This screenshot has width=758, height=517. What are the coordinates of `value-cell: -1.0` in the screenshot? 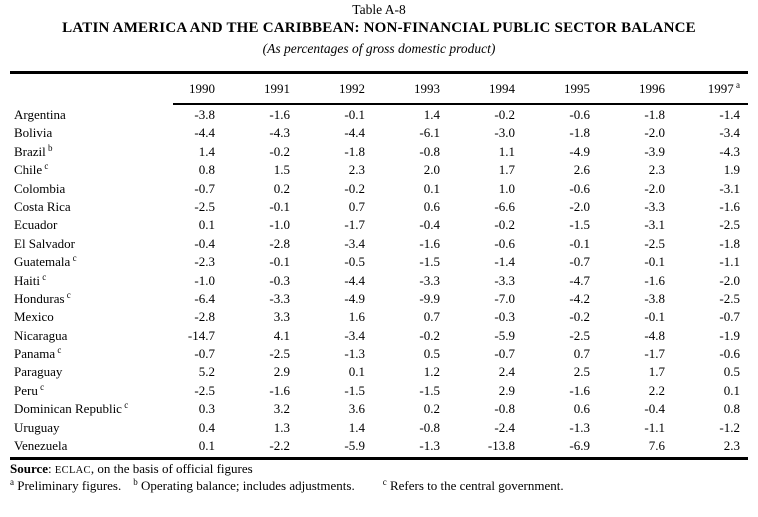 It's located at (204, 280).